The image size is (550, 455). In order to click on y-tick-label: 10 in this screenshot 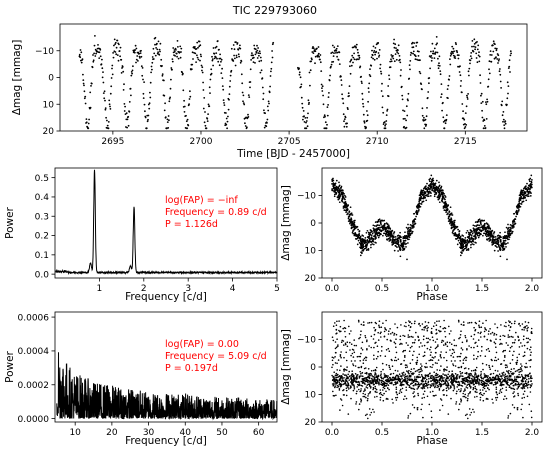, I will do `click(49, 105)`.